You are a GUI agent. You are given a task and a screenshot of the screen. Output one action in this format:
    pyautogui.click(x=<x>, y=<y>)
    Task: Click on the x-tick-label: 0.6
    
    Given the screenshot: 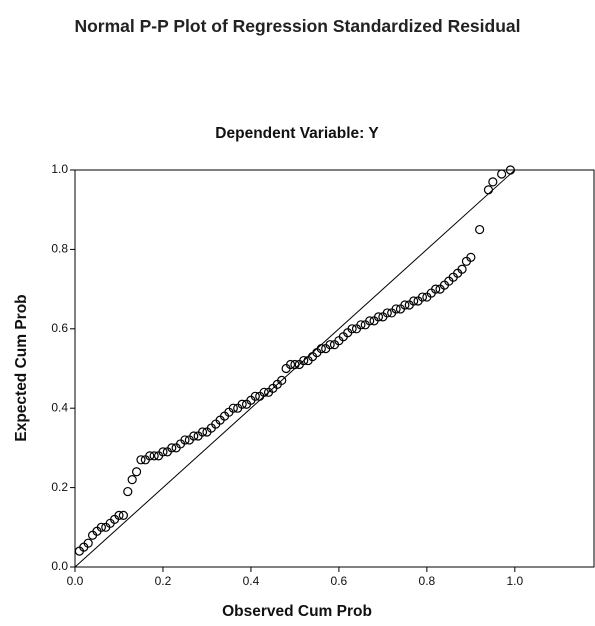 What is the action you would take?
    pyautogui.click(x=339, y=581)
    